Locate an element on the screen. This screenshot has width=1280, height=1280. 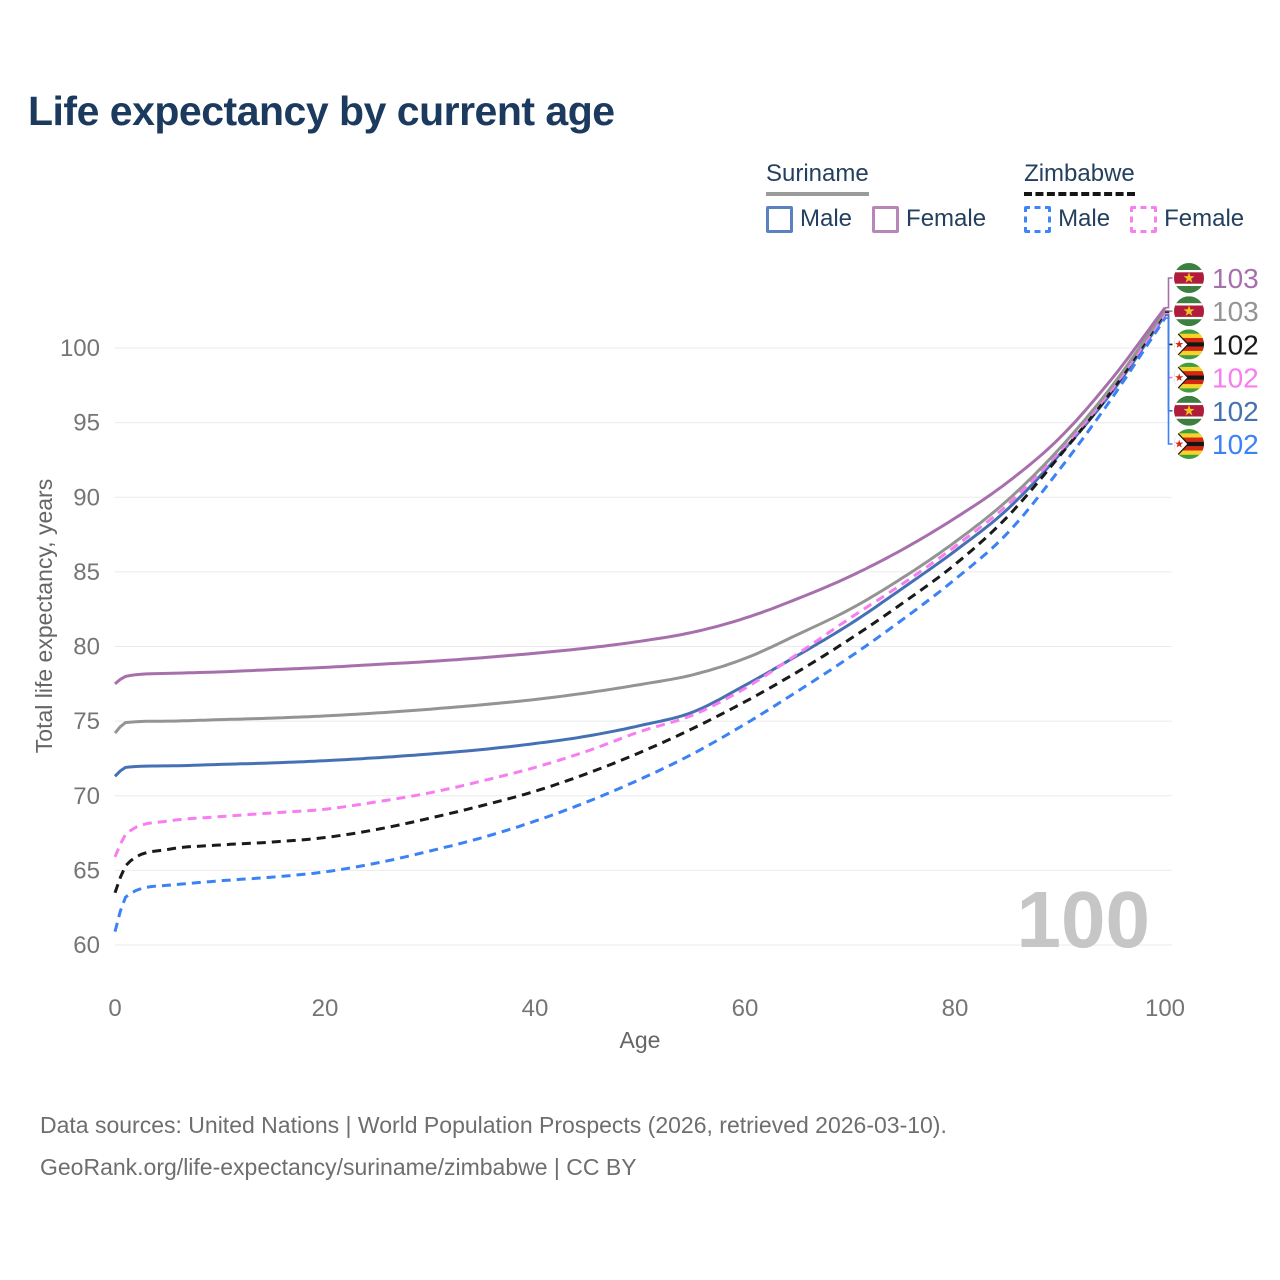
y-tick-label: 90 is located at coordinates (86, 497).